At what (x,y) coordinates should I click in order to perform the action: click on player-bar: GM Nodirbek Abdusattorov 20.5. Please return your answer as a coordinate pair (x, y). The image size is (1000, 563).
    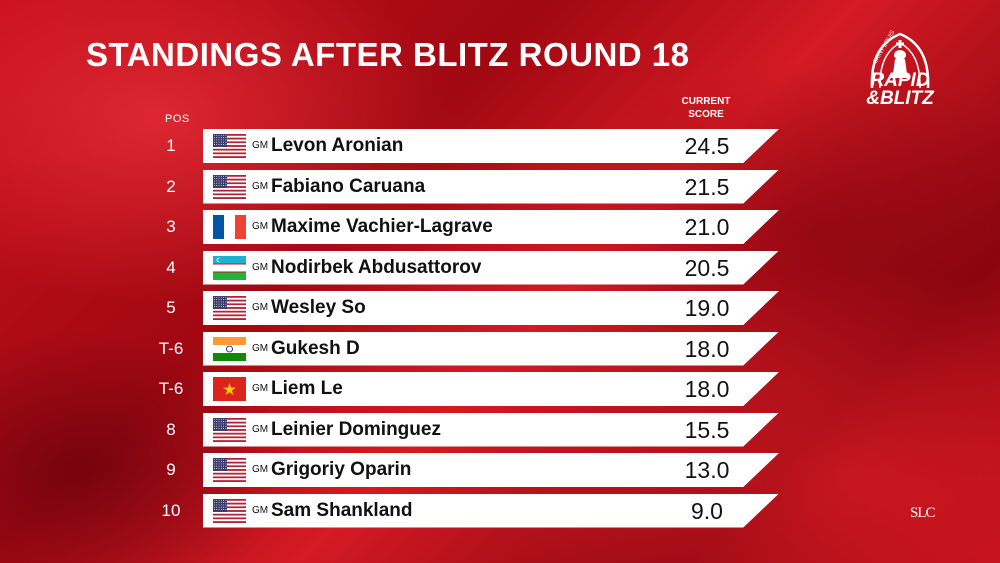
    Looking at the image, I should click on (491, 267).